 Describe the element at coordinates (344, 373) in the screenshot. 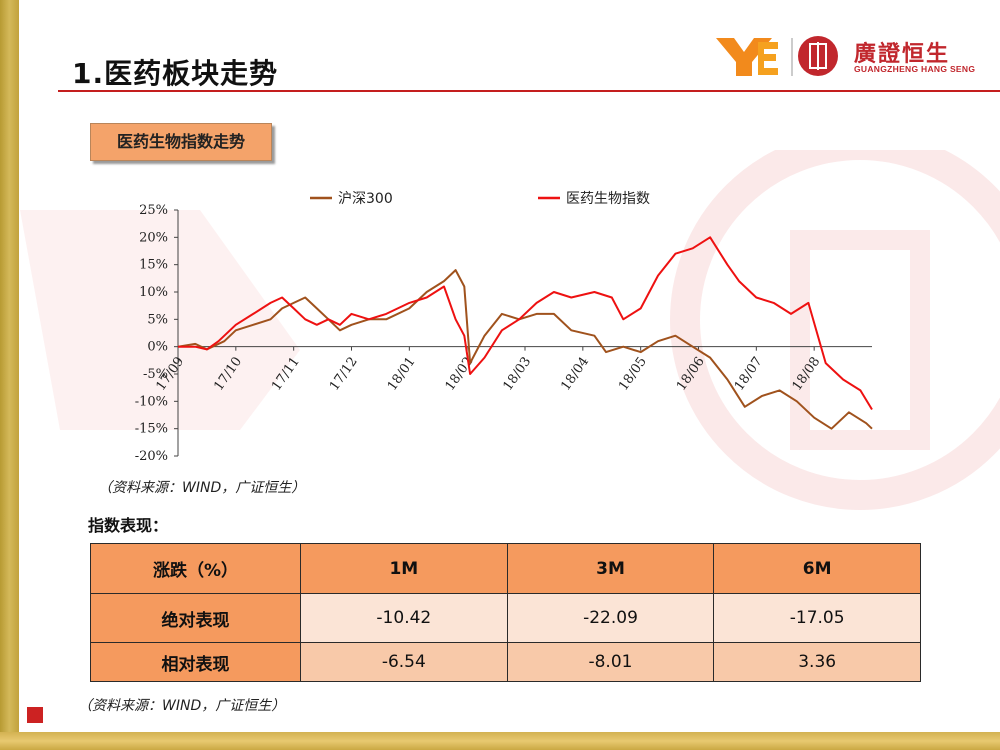

I see `x-tick-label: 17/12` at that location.